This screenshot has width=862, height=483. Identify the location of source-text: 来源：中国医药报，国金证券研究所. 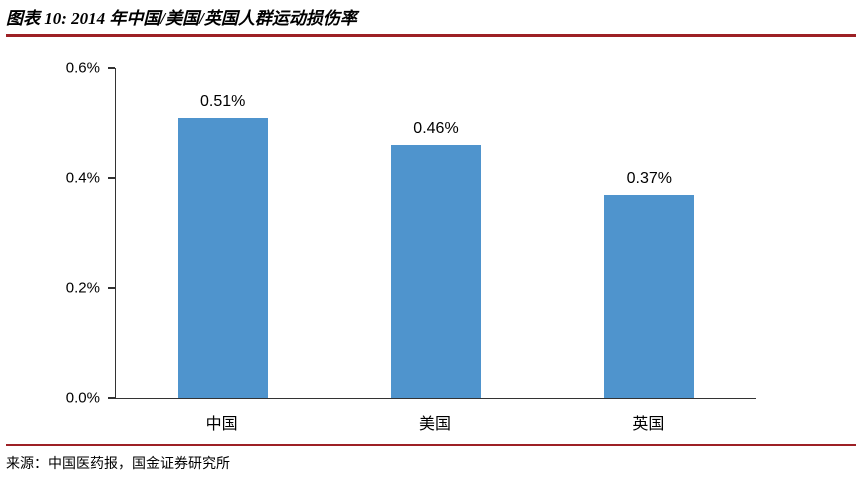
(118, 464).